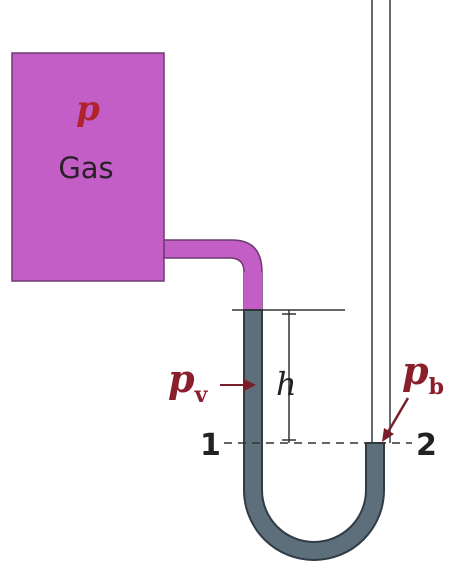 The image size is (456, 562). What do you see at coordinates (201, 395) in the screenshot?
I see `vacuum-pressure-subscript: v` at bounding box center [201, 395].